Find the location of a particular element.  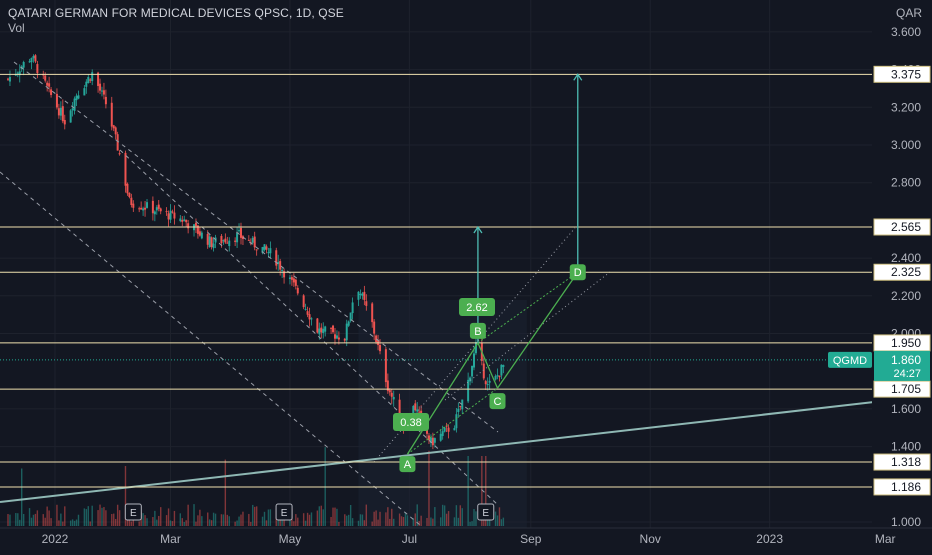

pattern-point-b-badge is located at coordinates (477, 330).